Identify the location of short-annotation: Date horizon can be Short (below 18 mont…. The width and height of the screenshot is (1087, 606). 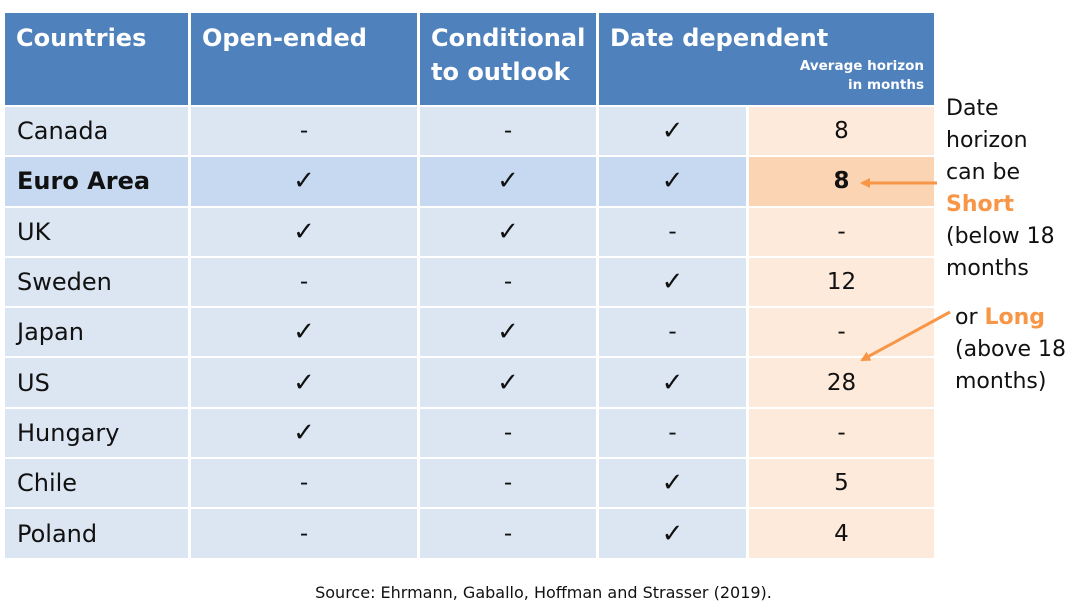
(1016, 189).